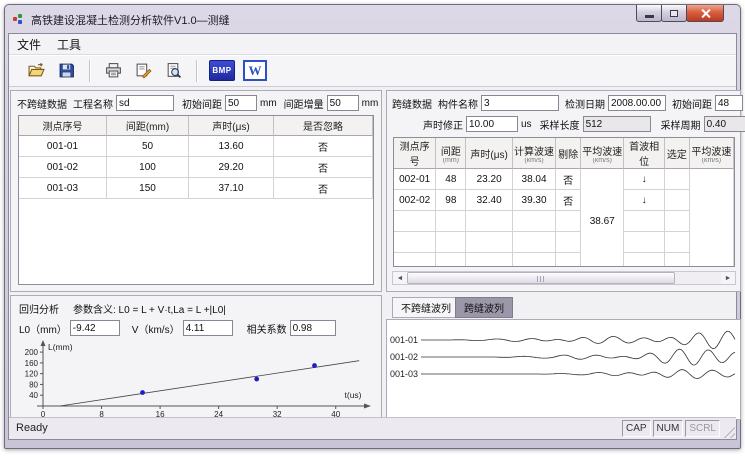 The width and height of the screenshot is (745, 456). What do you see at coordinates (63, 146) in the screenshot?
I see `table-cell: 001-01` at bounding box center [63, 146].